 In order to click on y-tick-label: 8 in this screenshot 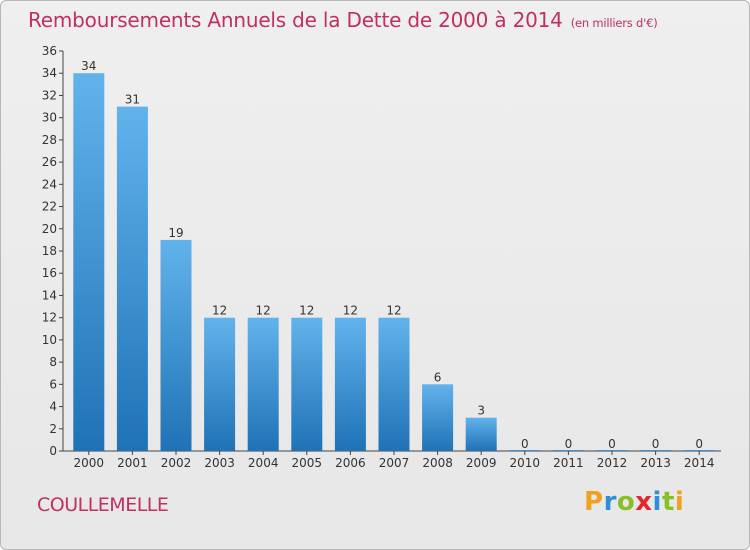, I will do `click(53, 362)`.